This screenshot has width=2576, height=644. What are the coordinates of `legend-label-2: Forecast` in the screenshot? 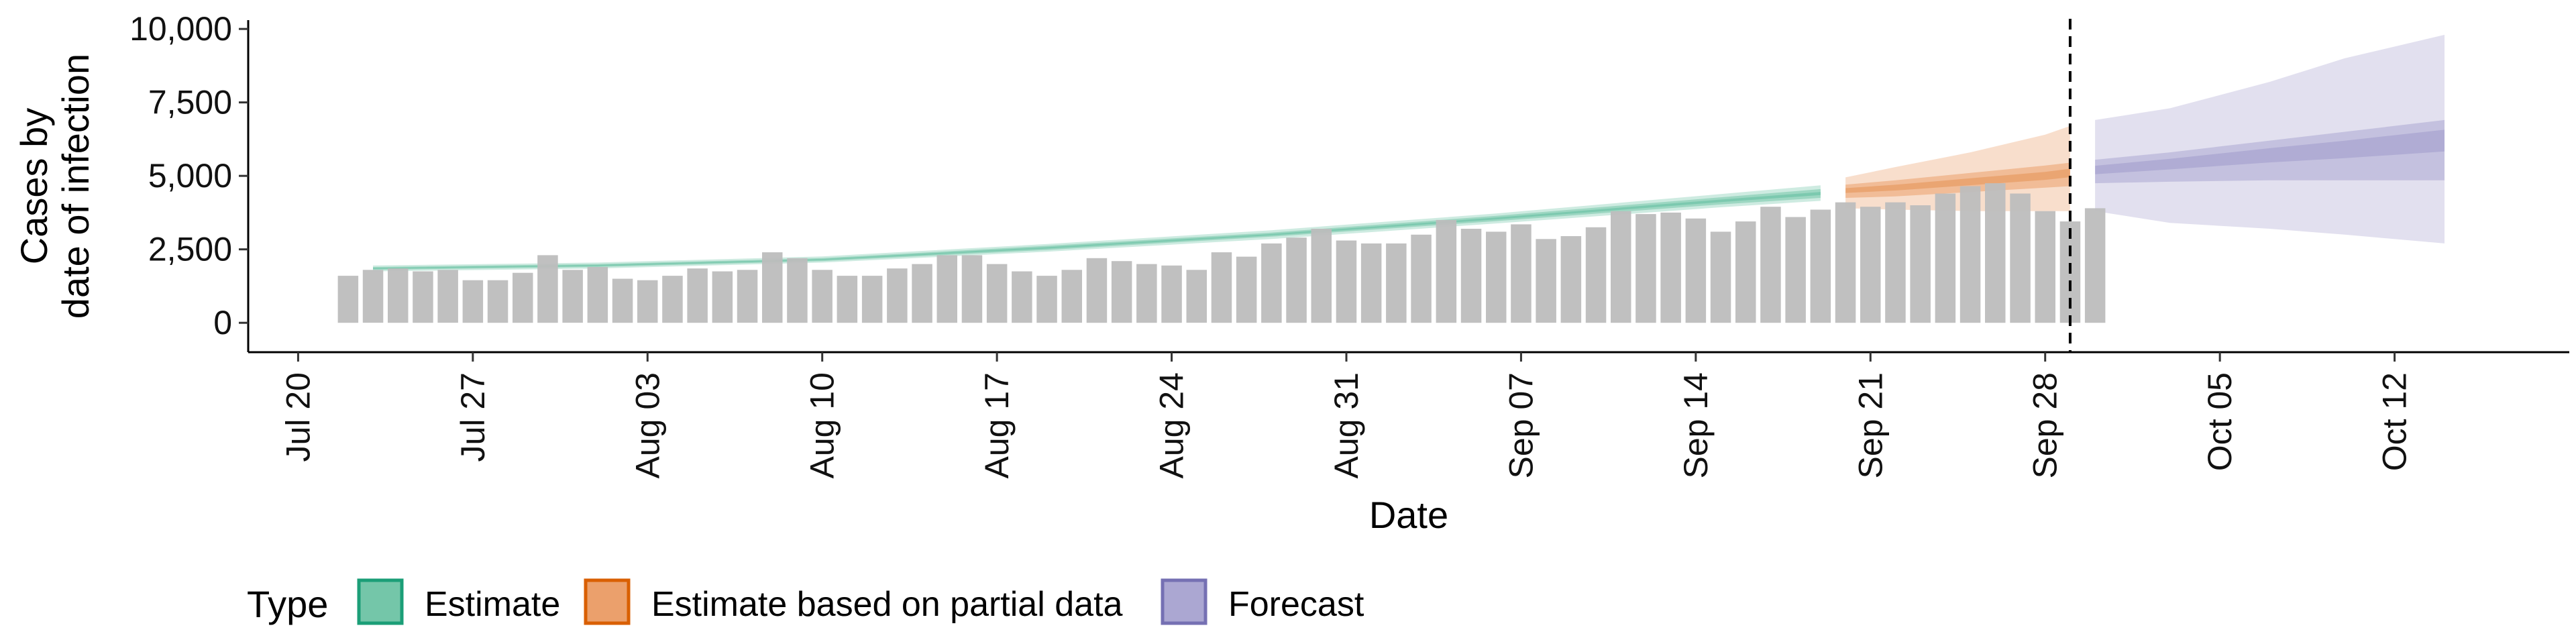 It's located at (1296, 604).